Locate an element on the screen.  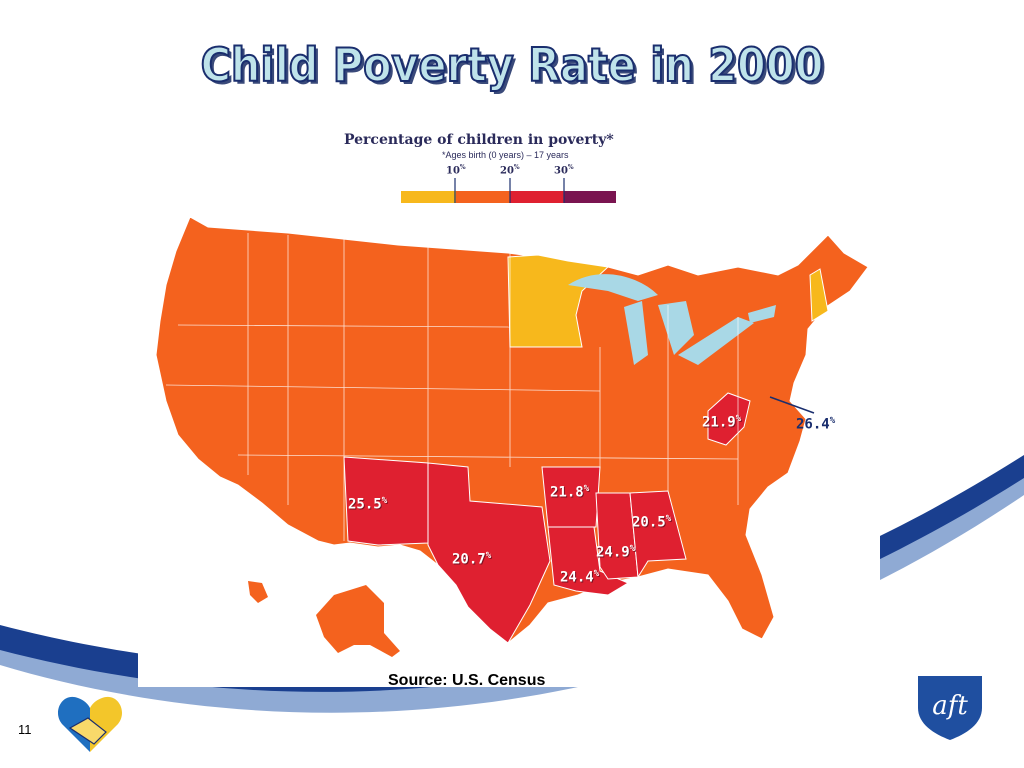
svg-text: aft is located at coordinates (950, 706).